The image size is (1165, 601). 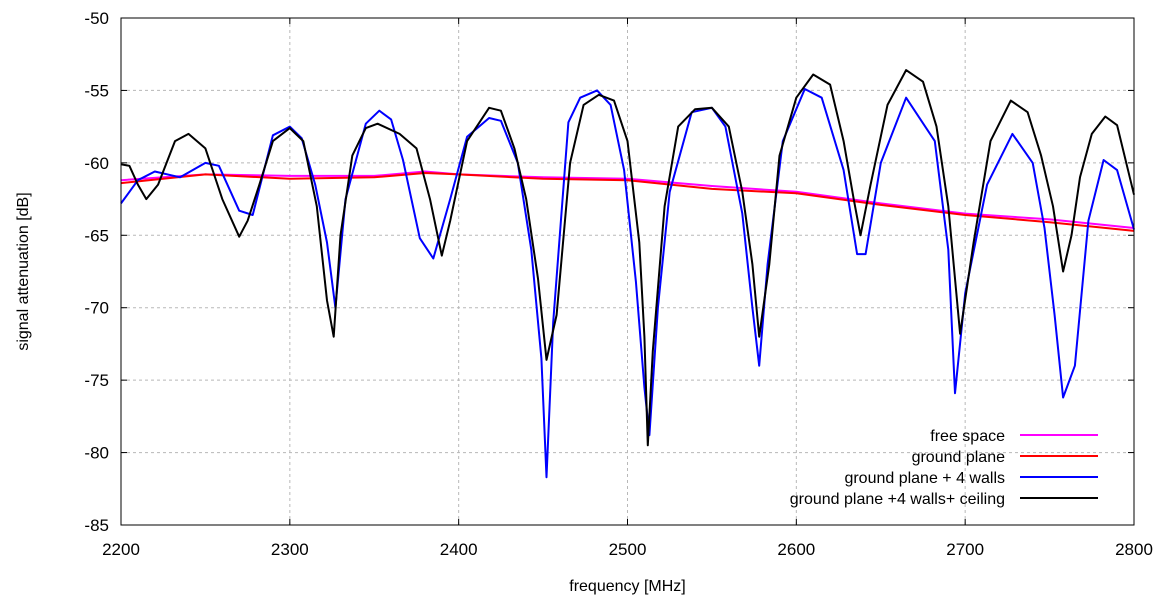 What do you see at coordinates (96, 235) in the screenshot?
I see `y-tick-label: -65` at bounding box center [96, 235].